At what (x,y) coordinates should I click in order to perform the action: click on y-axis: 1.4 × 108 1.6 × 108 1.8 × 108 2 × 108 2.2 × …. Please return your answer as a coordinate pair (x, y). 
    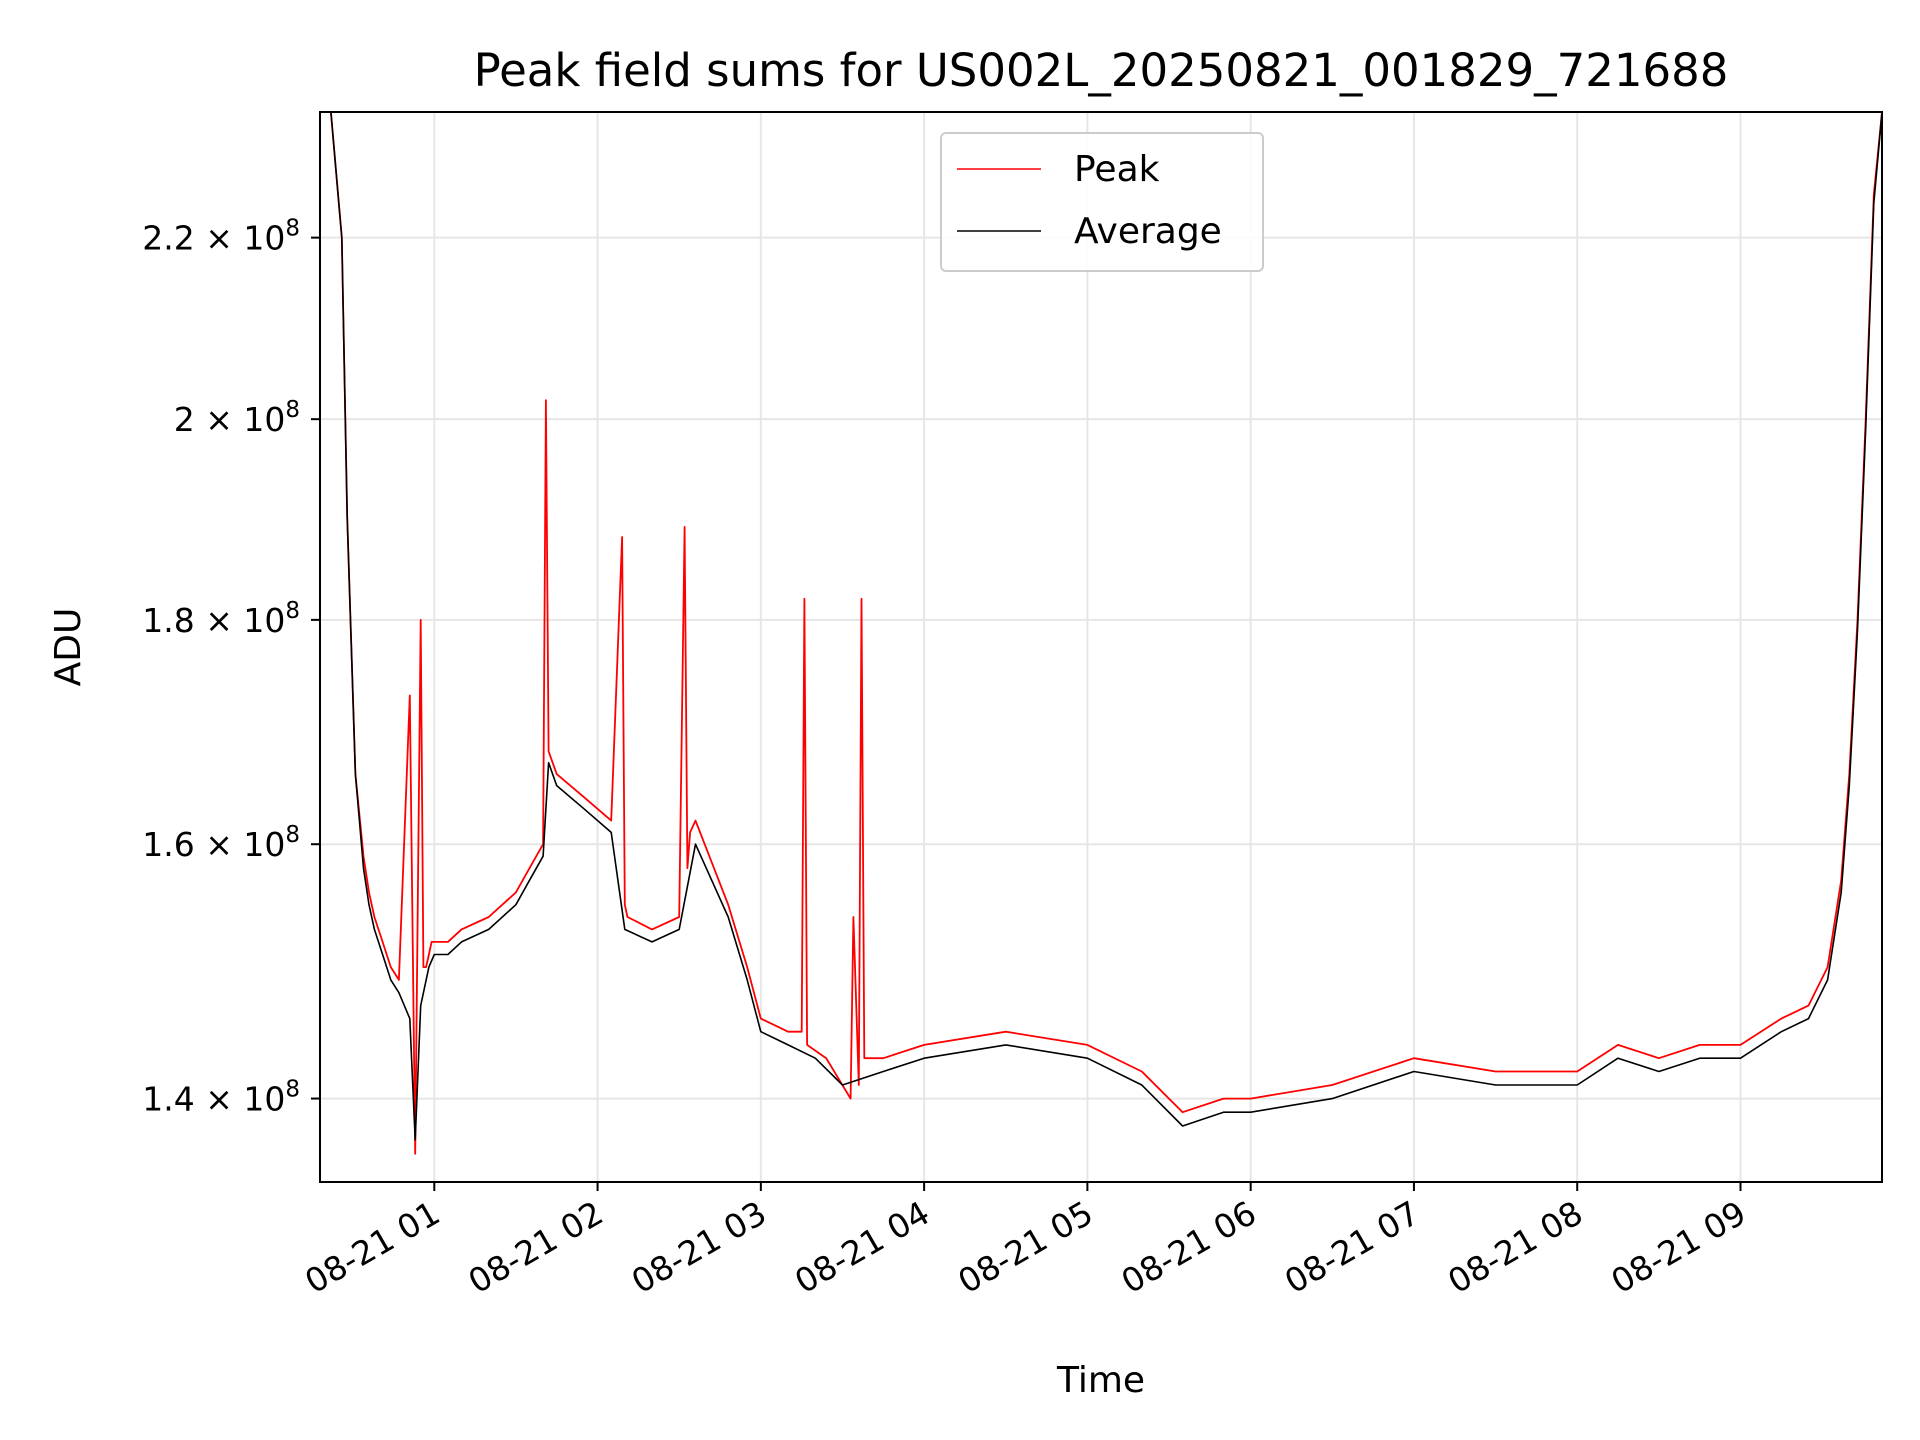
    Looking at the image, I should click on (231, 667).